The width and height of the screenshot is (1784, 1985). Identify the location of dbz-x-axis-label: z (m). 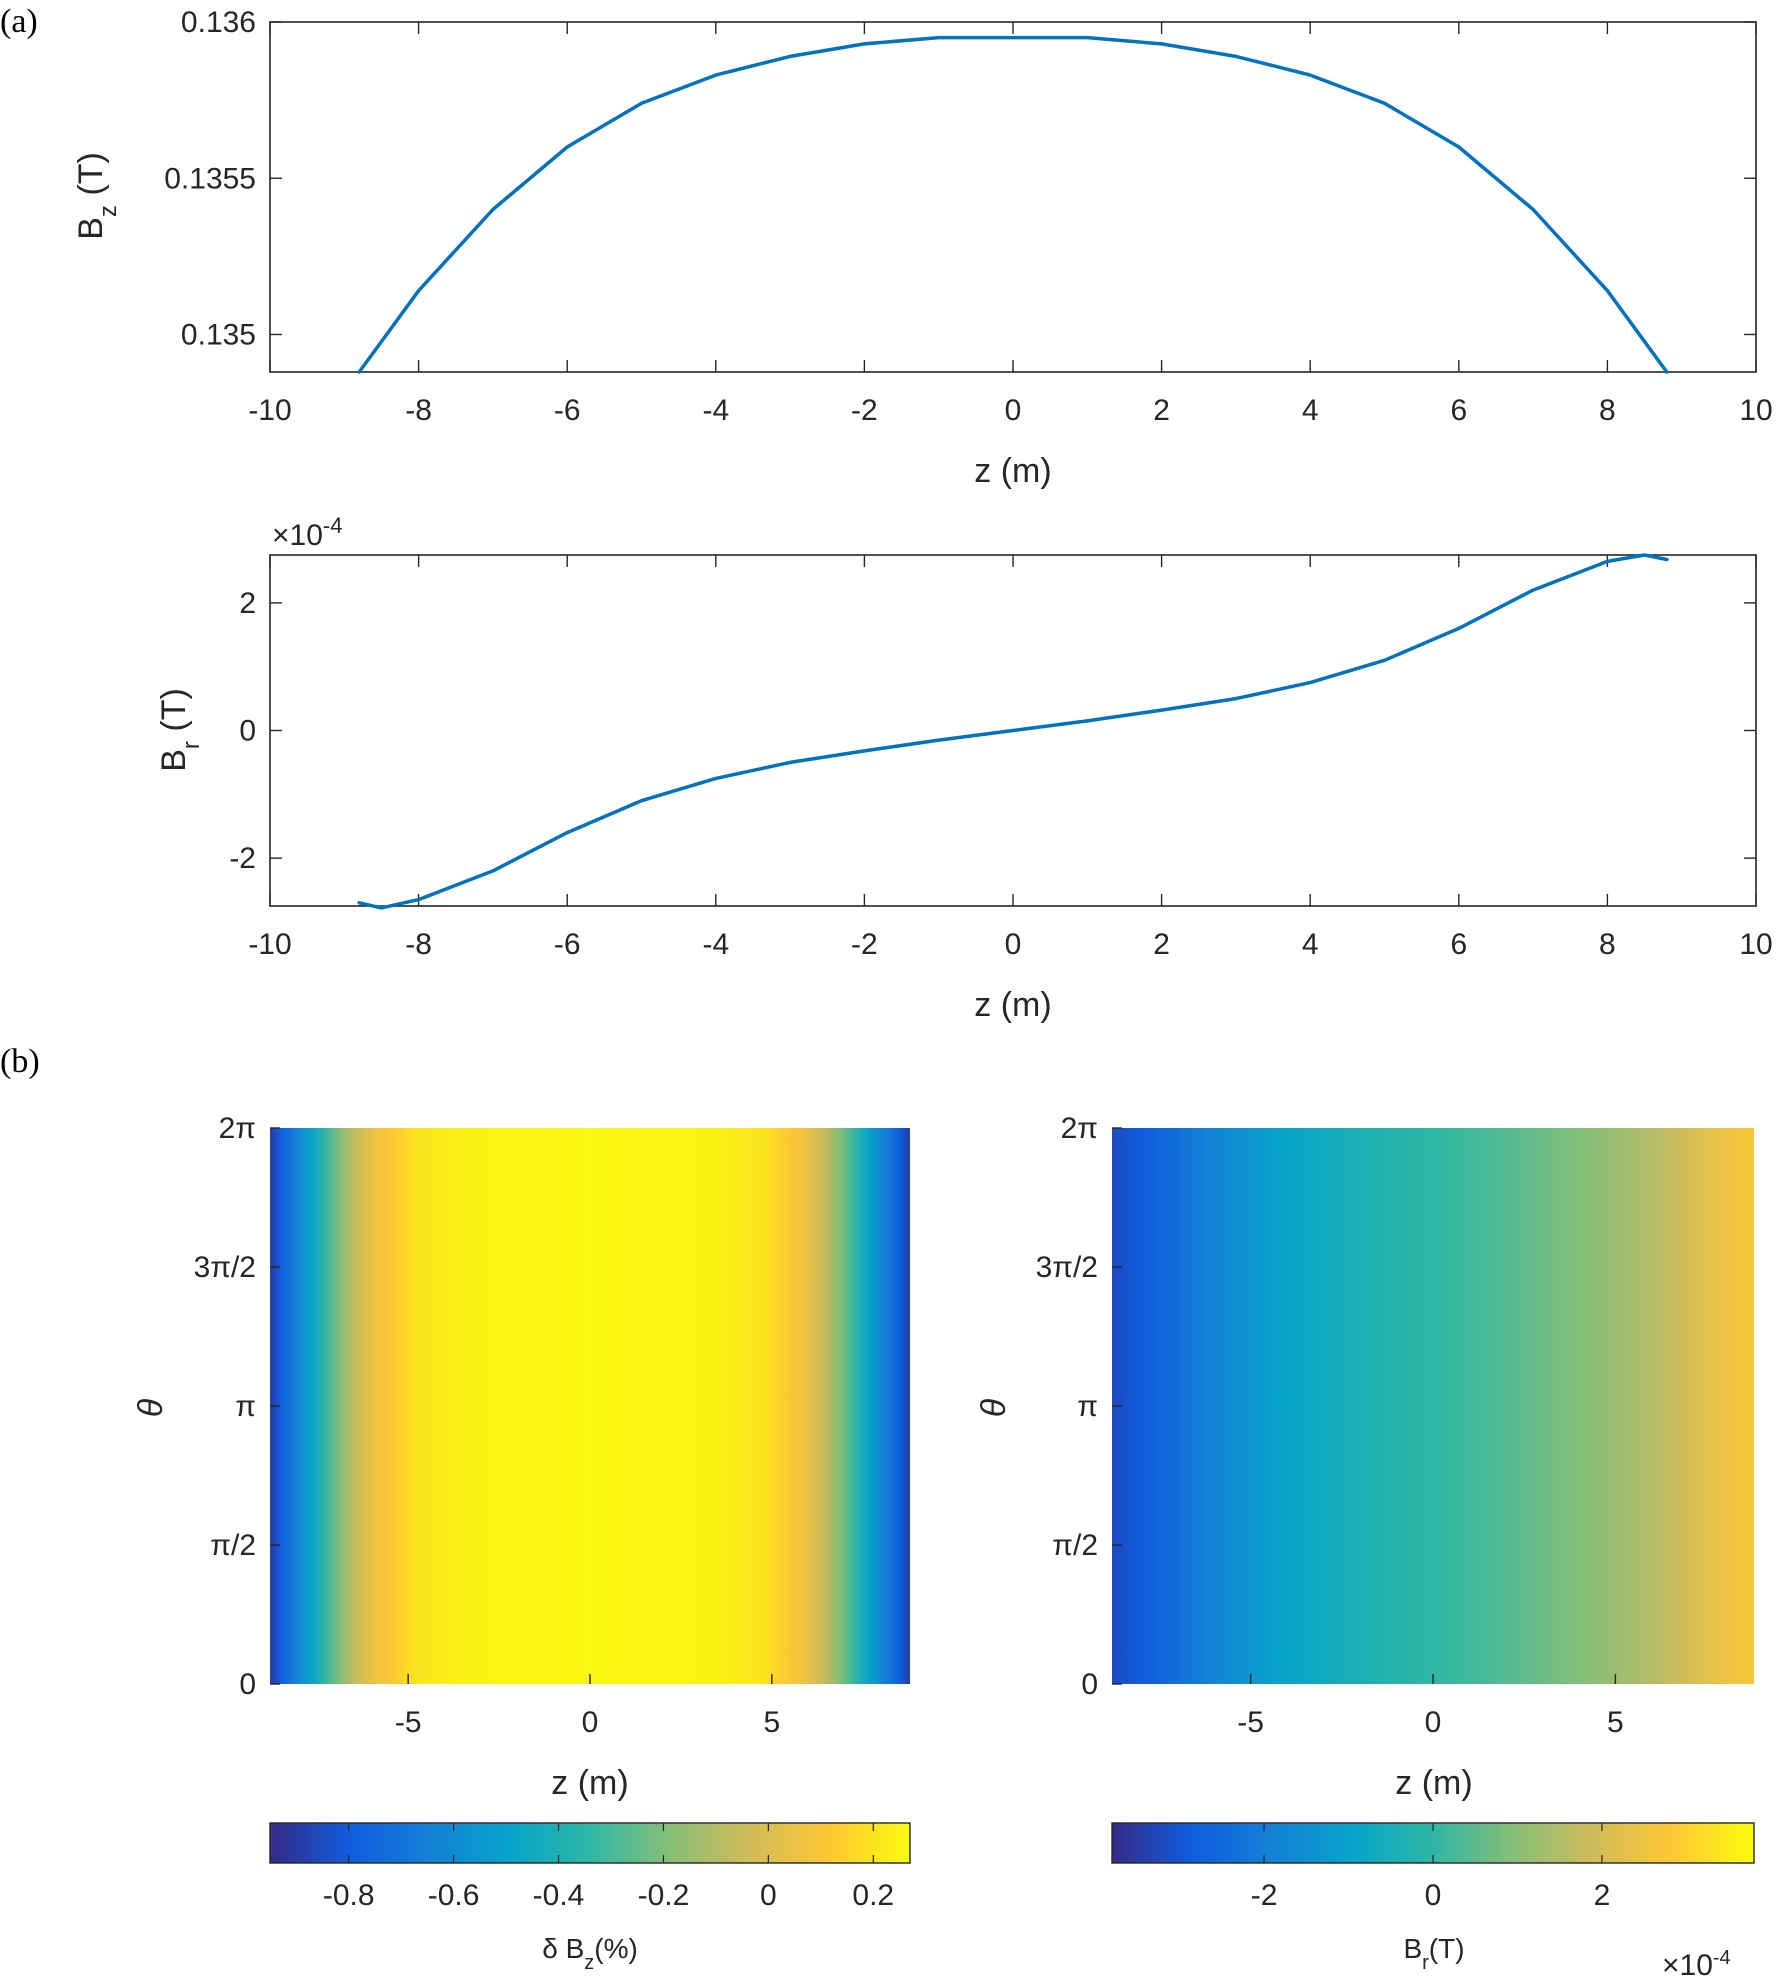
(589, 1783).